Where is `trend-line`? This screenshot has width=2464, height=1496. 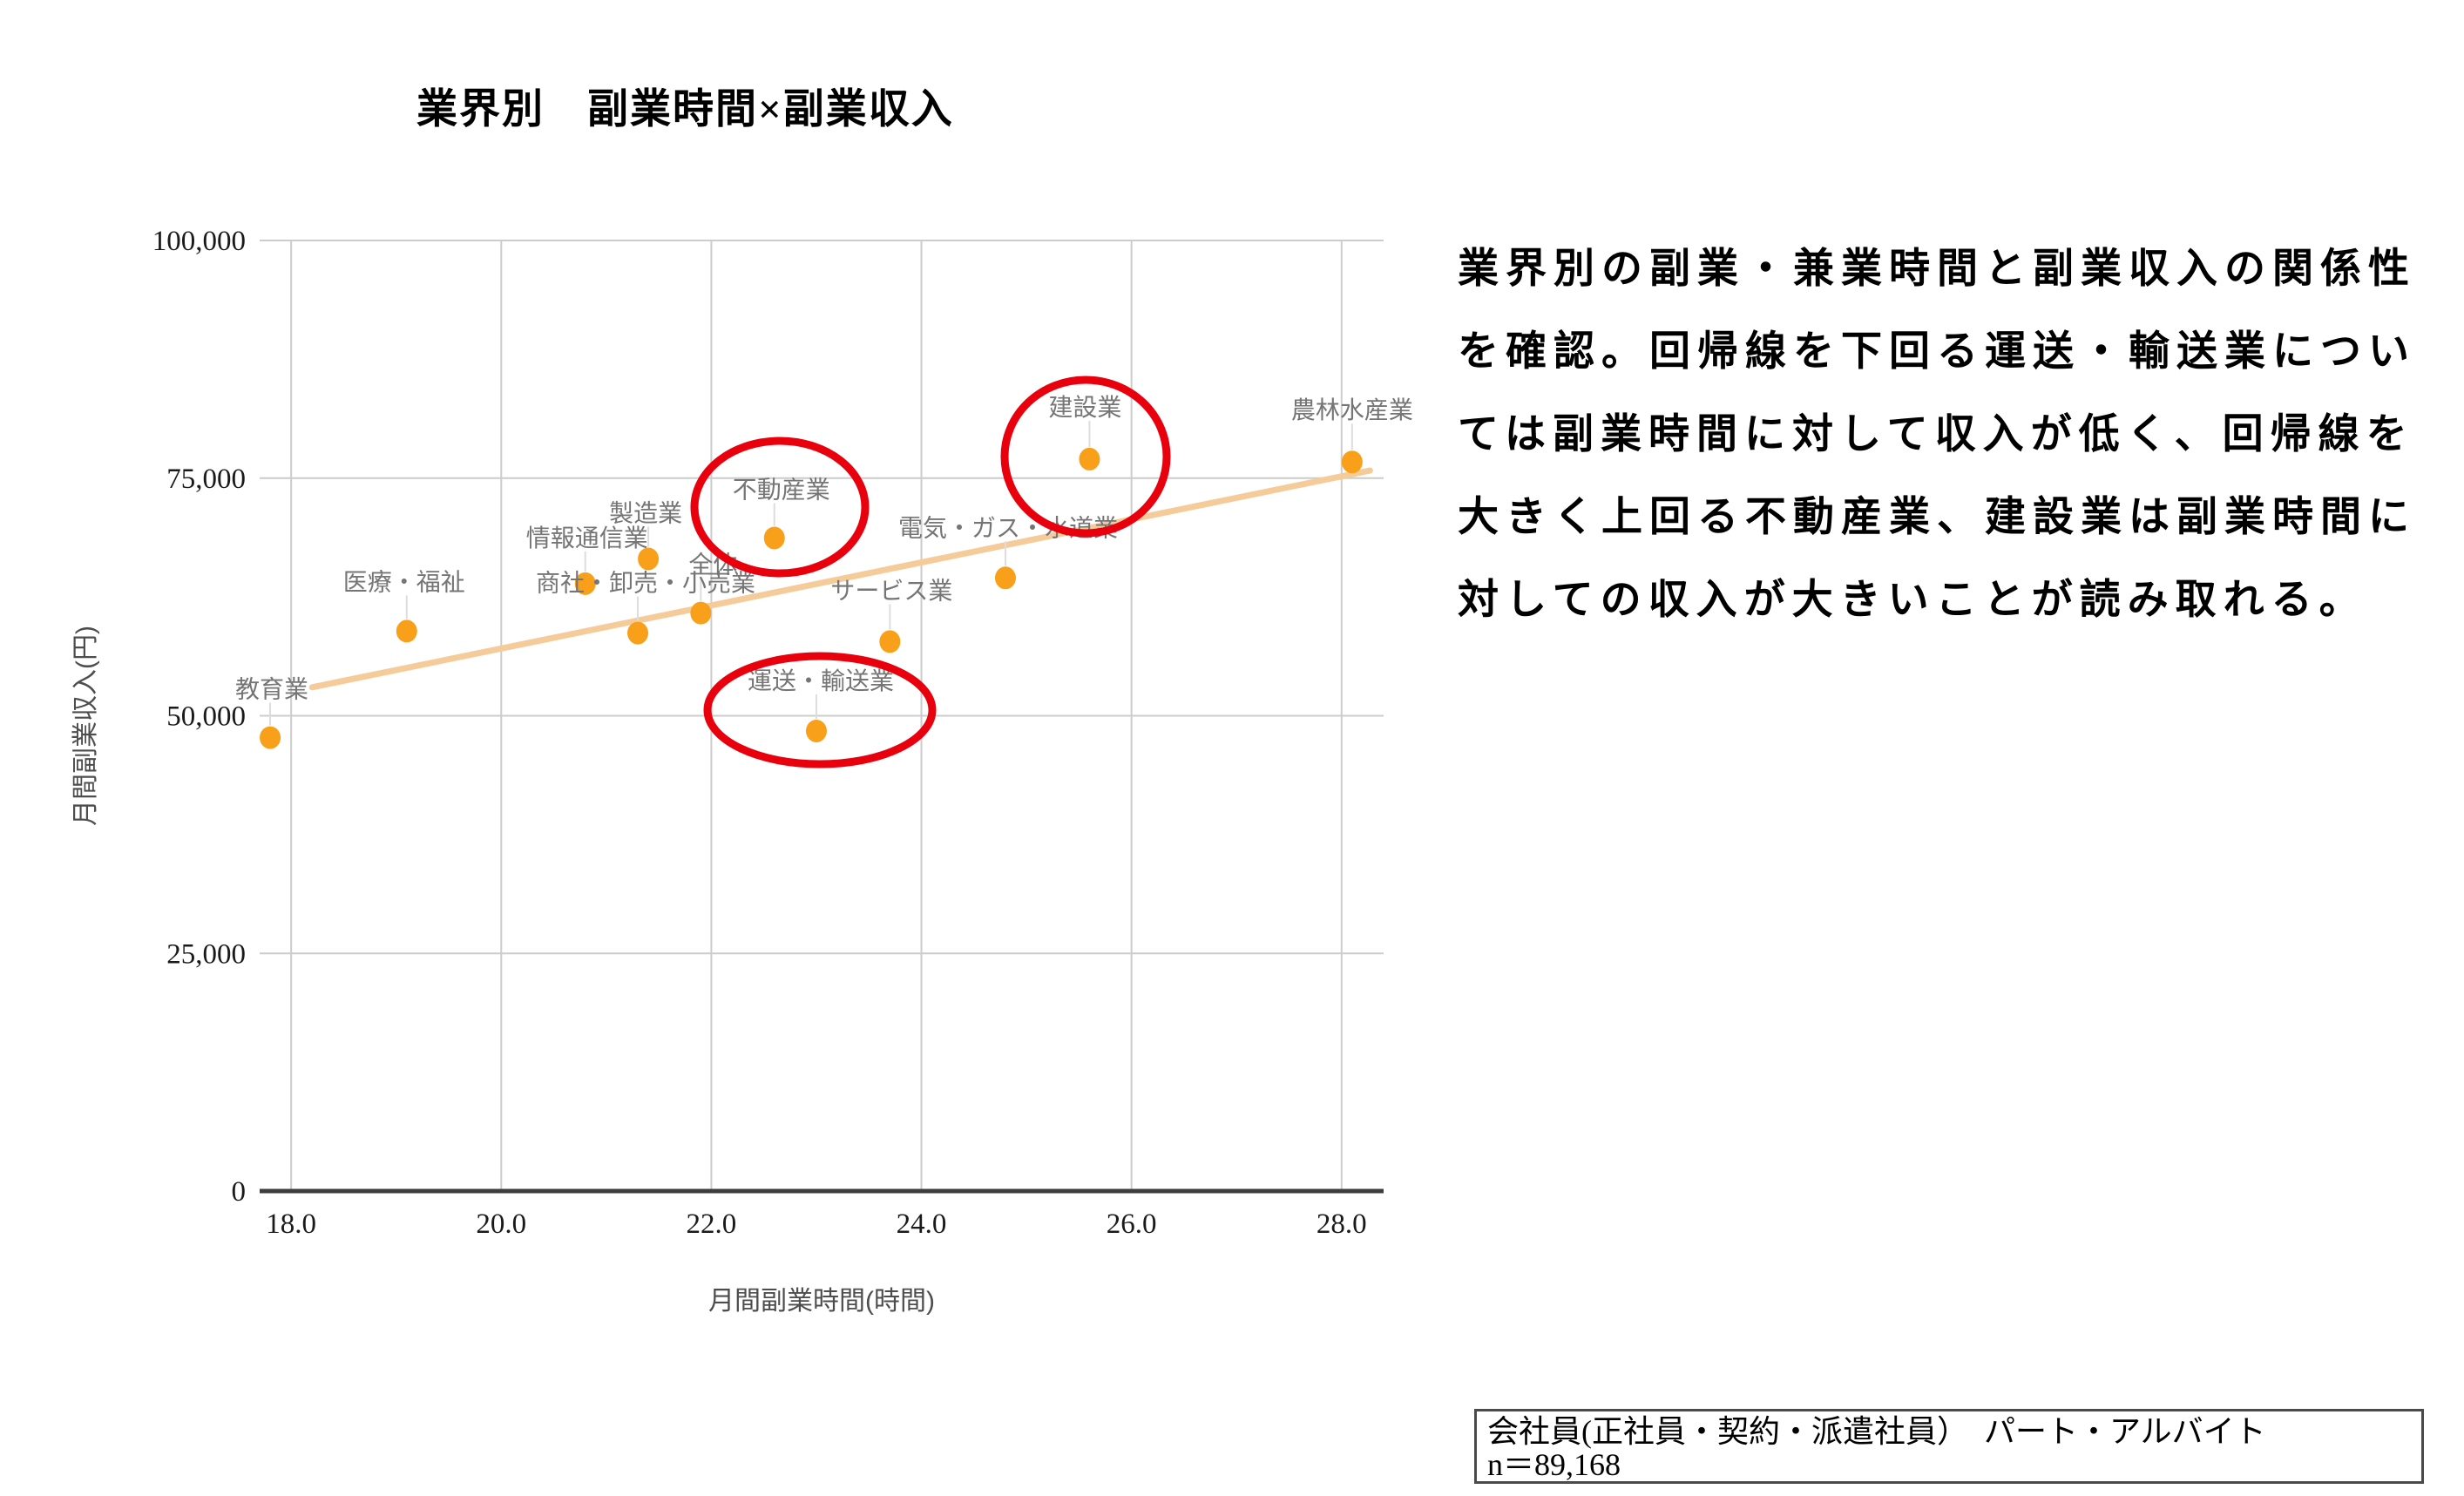 trend-line is located at coordinates (840, 579).